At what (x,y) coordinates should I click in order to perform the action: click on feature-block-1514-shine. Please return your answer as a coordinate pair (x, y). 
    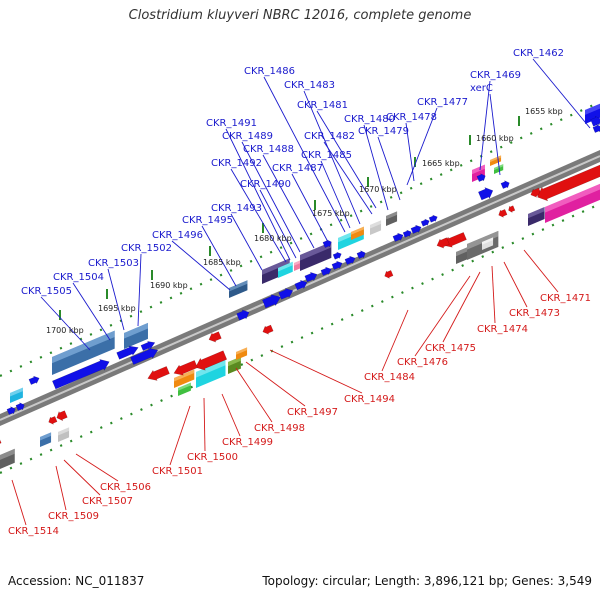
    Looking at the image, I should click on (7, 454).